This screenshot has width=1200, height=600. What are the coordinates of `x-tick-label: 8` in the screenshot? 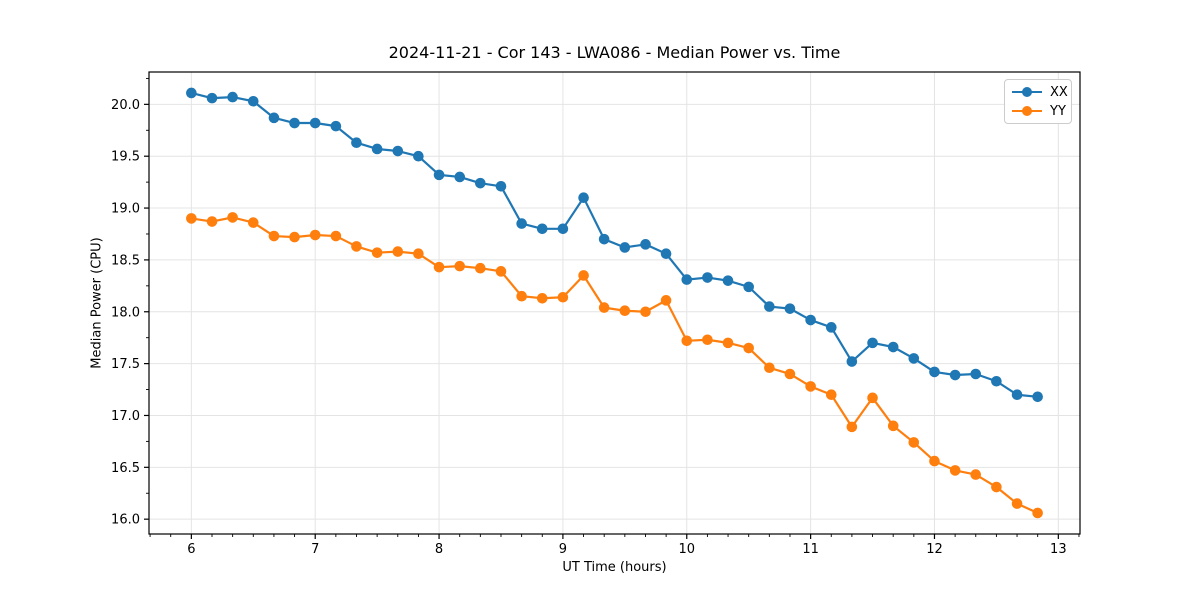 It's located at (439, 549).